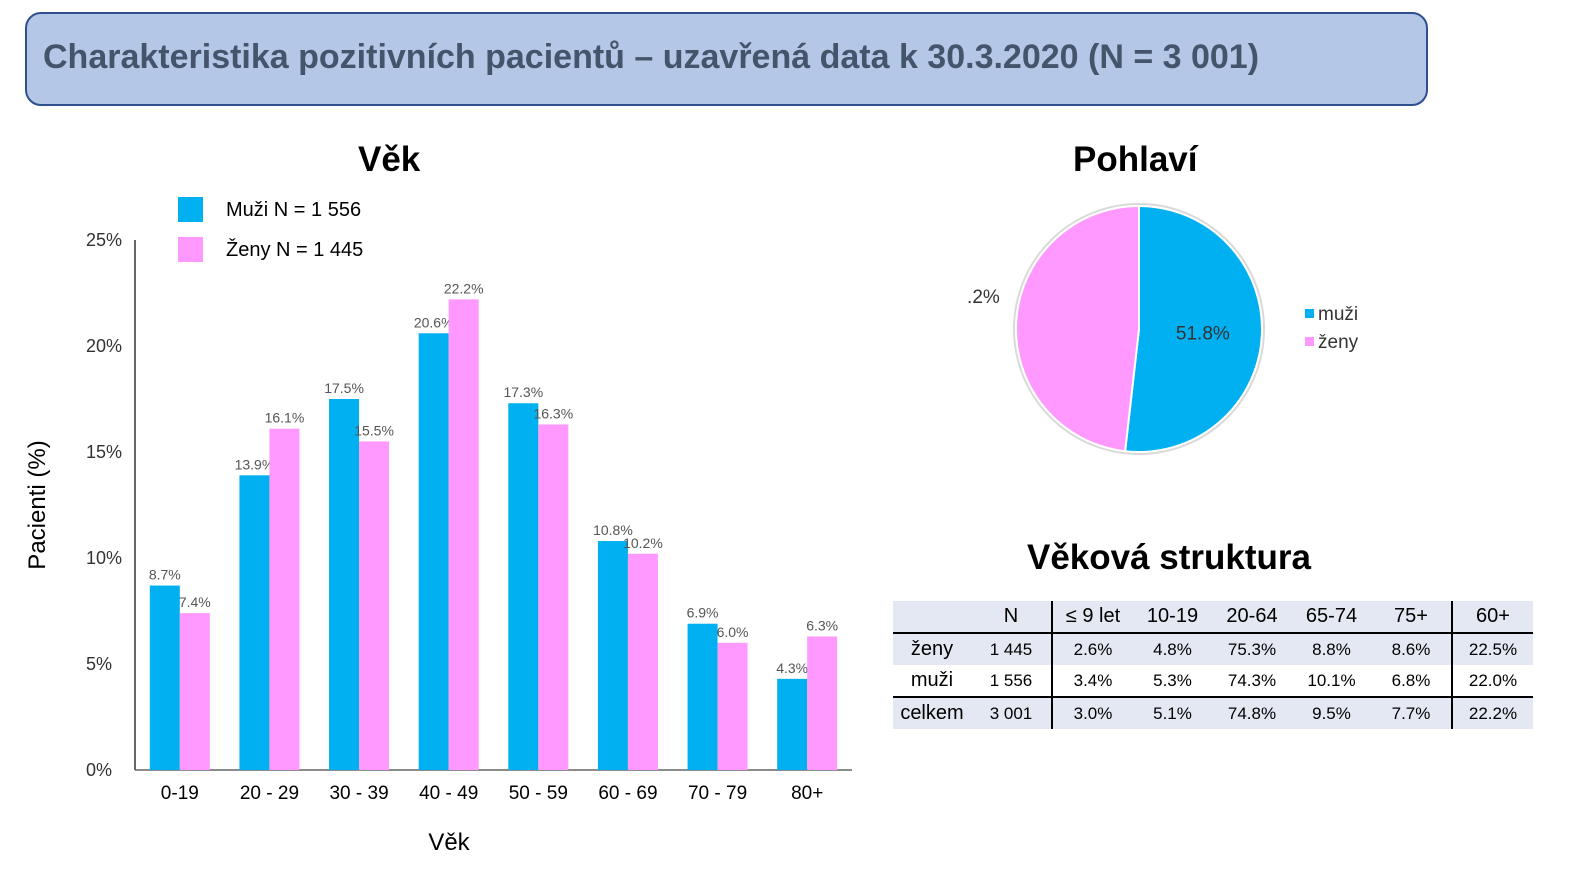  I want to click on table-title: Věková struktura, so click(1169, 557).